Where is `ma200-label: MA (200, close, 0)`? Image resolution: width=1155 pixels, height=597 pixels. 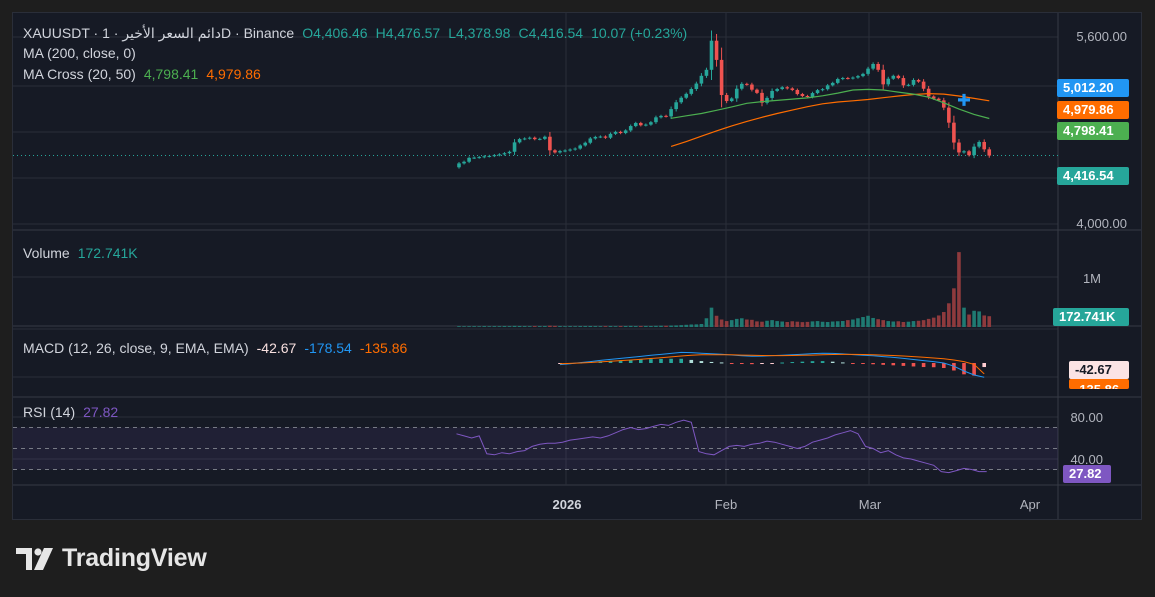
ma200-label: MA (200, close, 0) is located at coordinates (79, 53).